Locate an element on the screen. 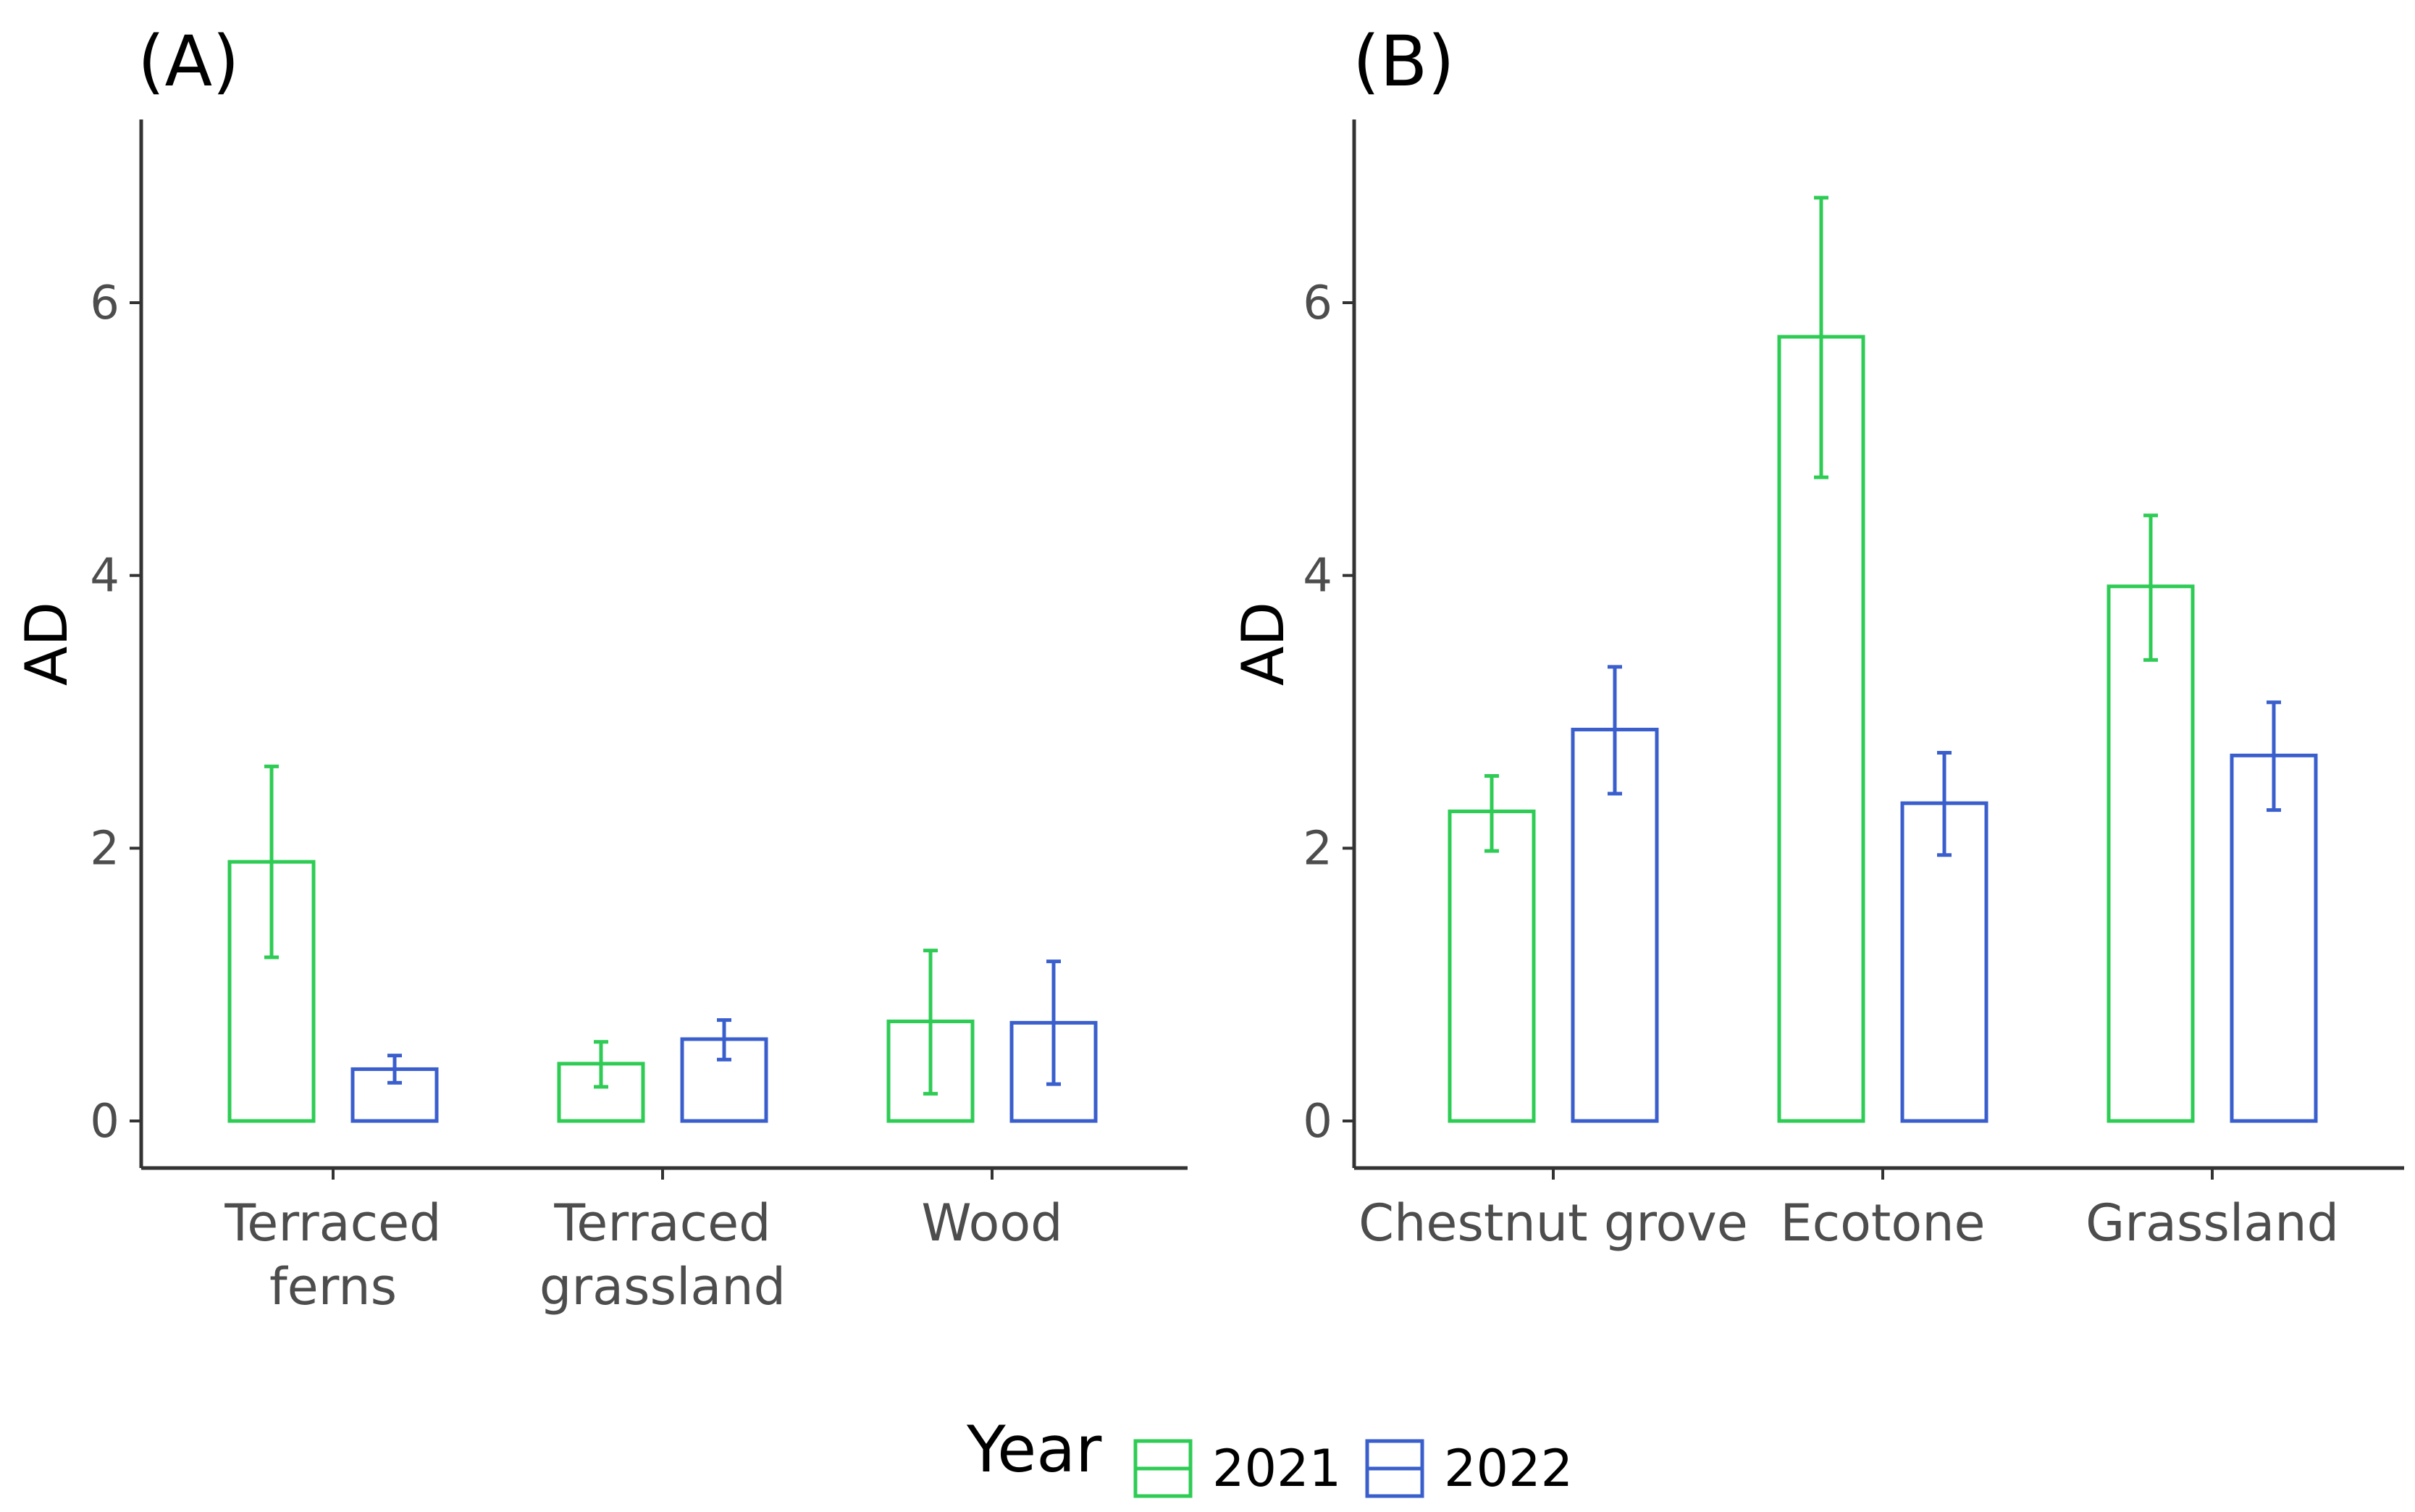 The width and height of the screenshot is (2415, 1512). x-tick-label-line: Ecotone is located at coordinates (1882, 1223).